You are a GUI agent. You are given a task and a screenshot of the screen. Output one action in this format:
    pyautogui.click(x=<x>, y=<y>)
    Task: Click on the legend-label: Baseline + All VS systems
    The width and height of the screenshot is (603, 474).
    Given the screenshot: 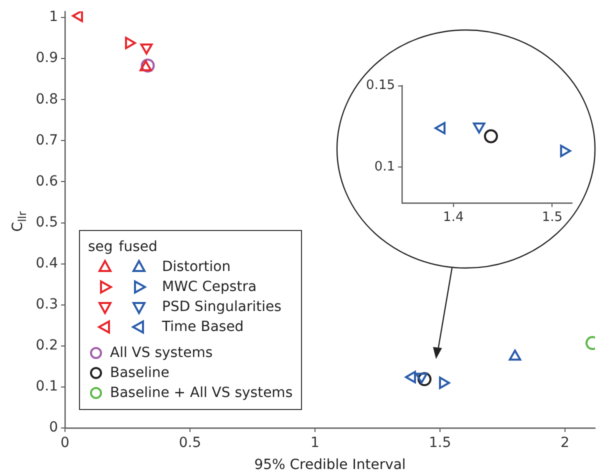 What is the action you would take?
    pyautogui.click(x=201, y=393)
    